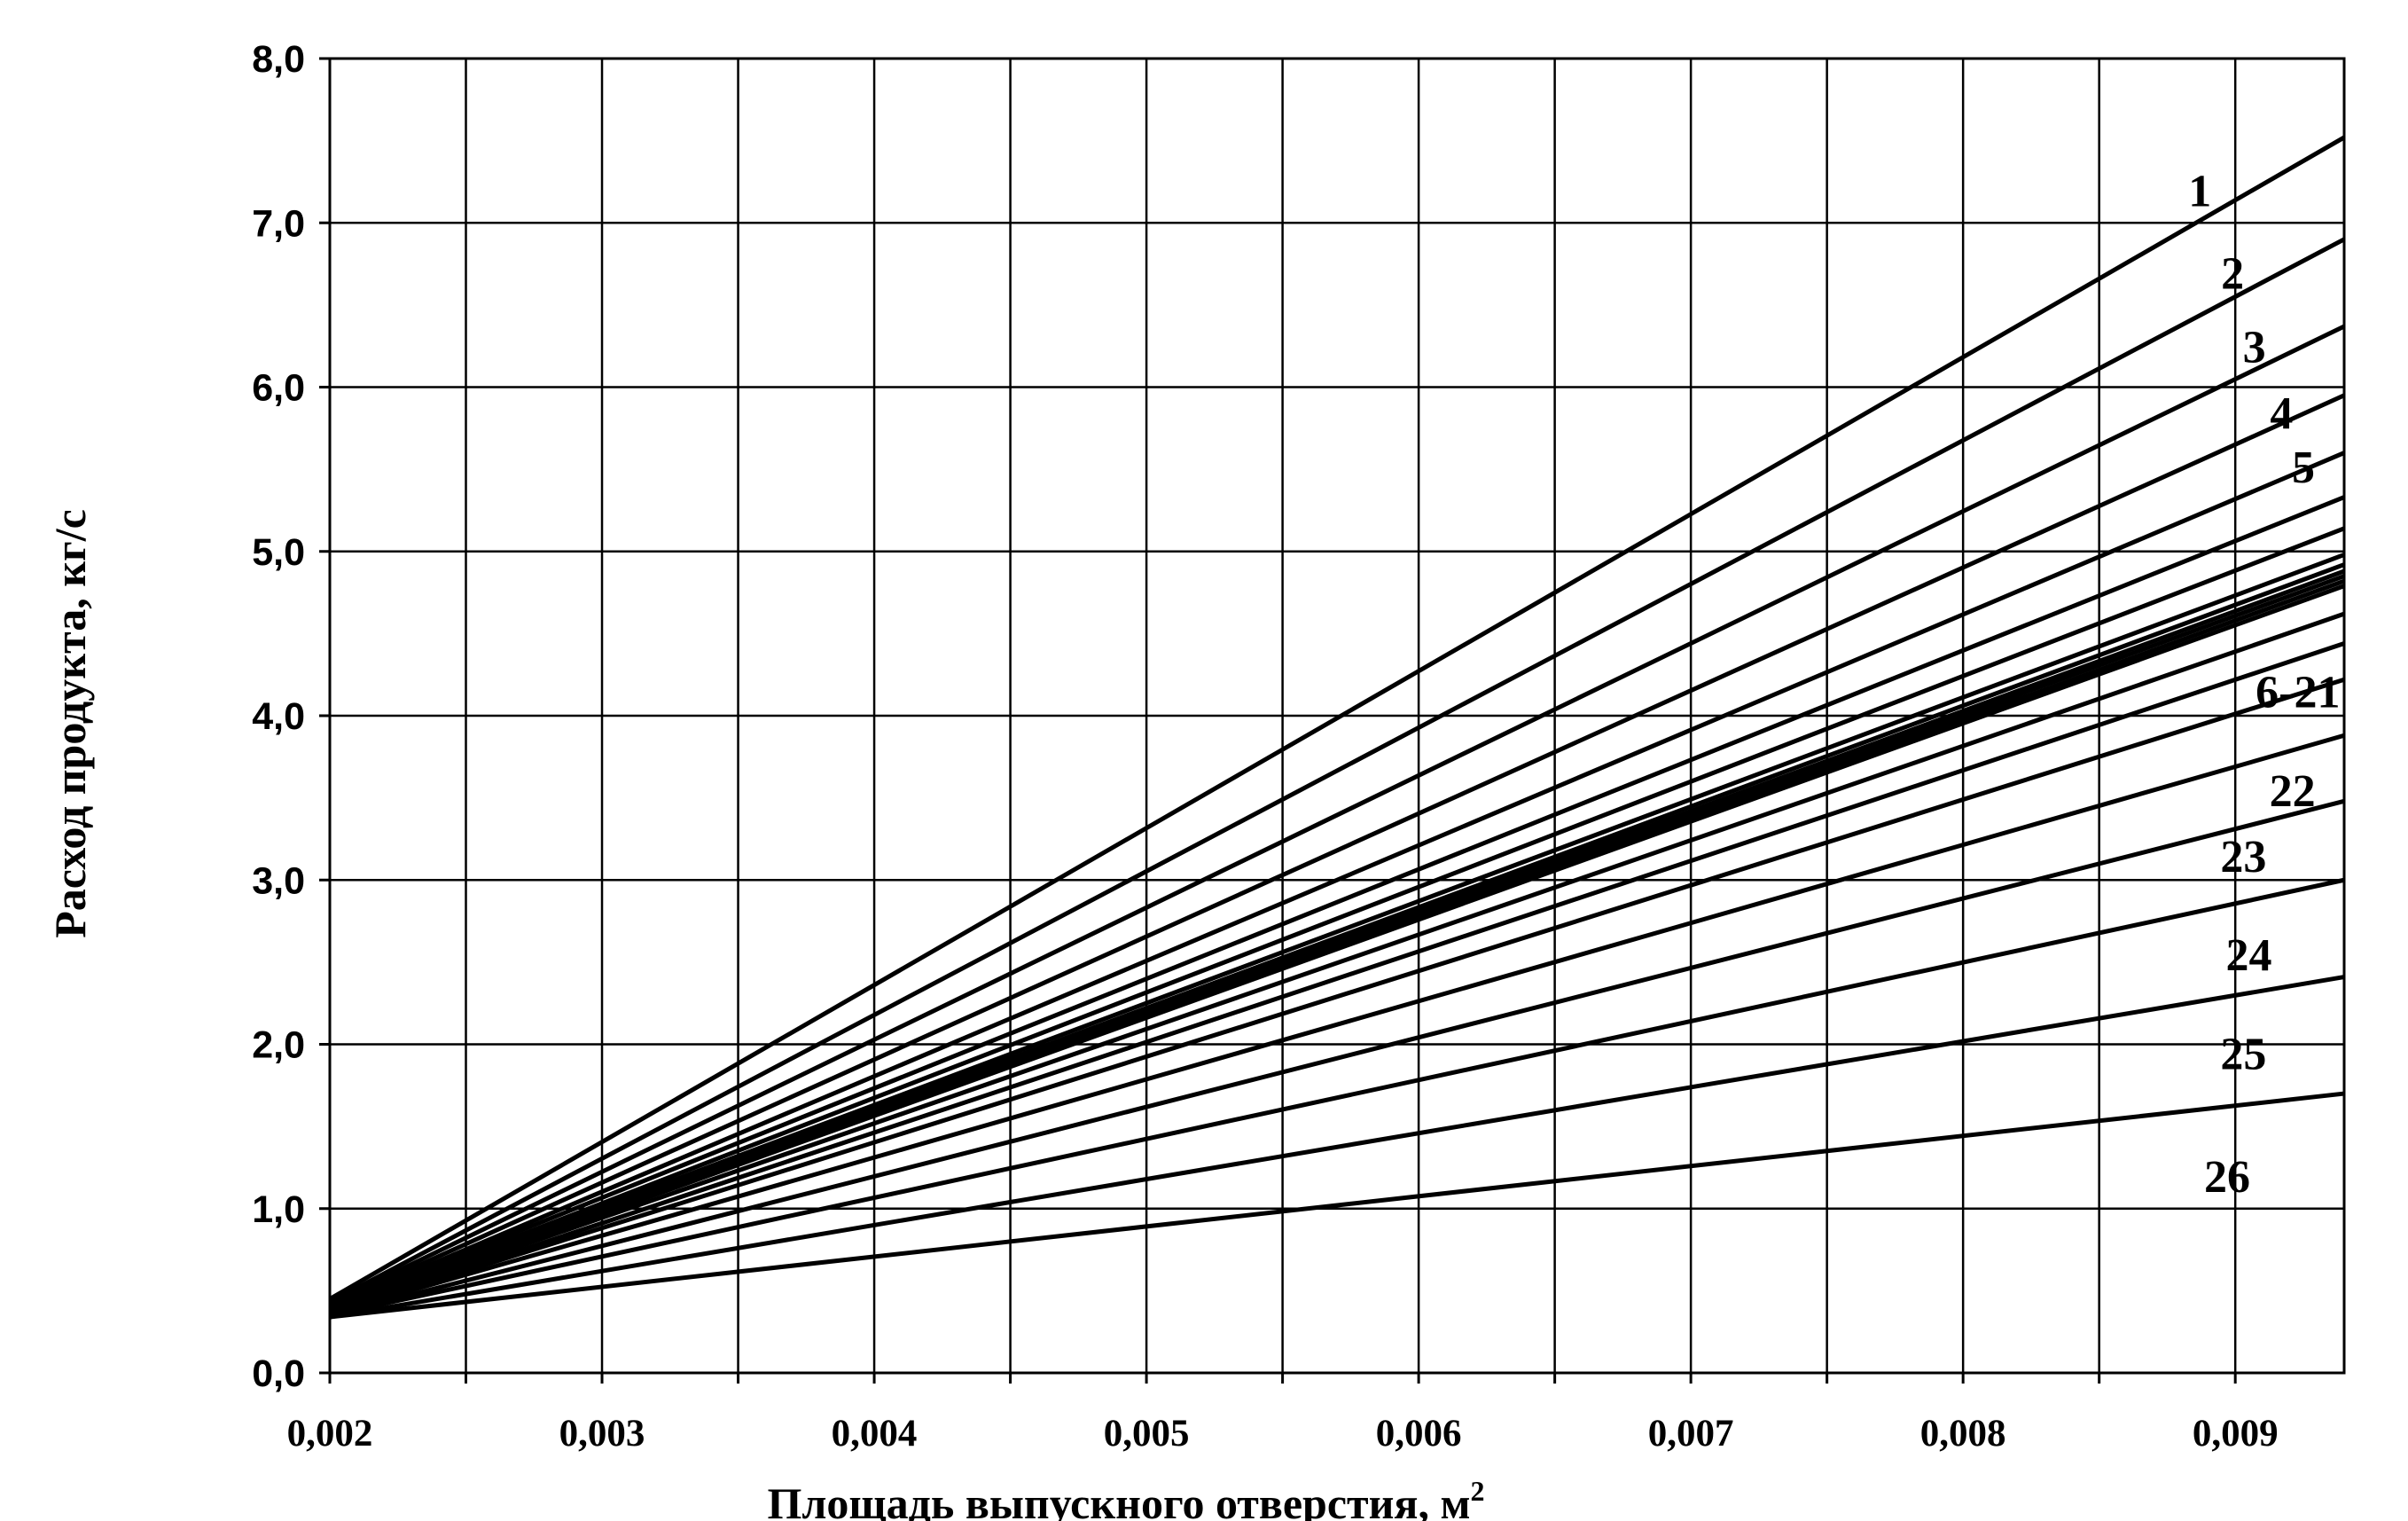  What do you see at coordinates (1147, 1434) in the screenshot?
I see `x-tick-label: 0,005` at bounding box center [1147, 1434].